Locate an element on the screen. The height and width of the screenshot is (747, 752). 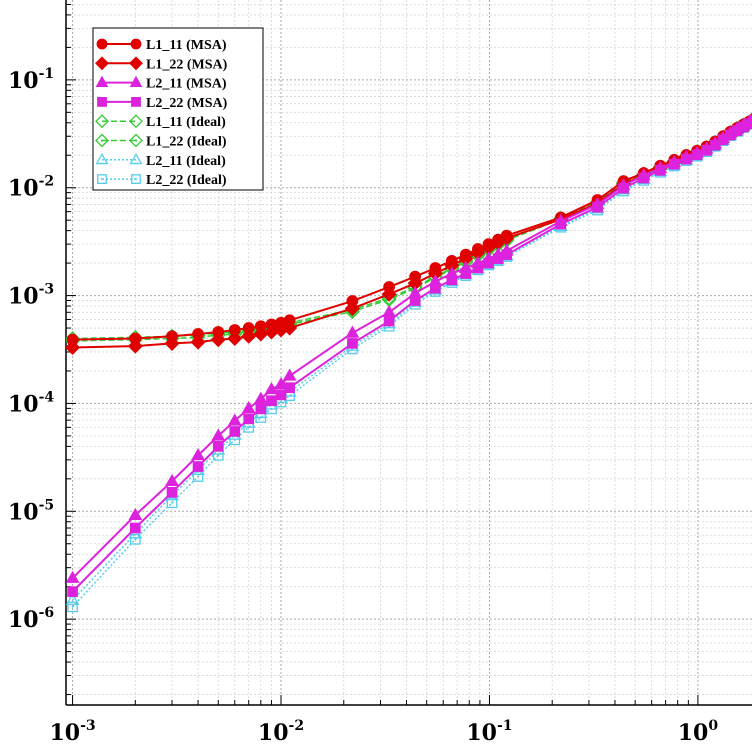
legend-item: L1_11 (Ideal) is located at coordinates (160, 122).